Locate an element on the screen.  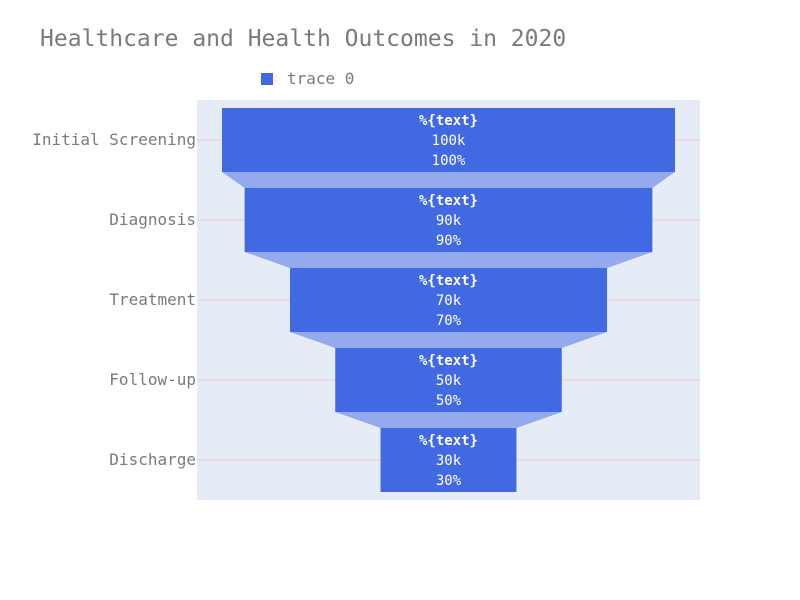
category-label: Initial Screening is located at coordinates (114, 139).